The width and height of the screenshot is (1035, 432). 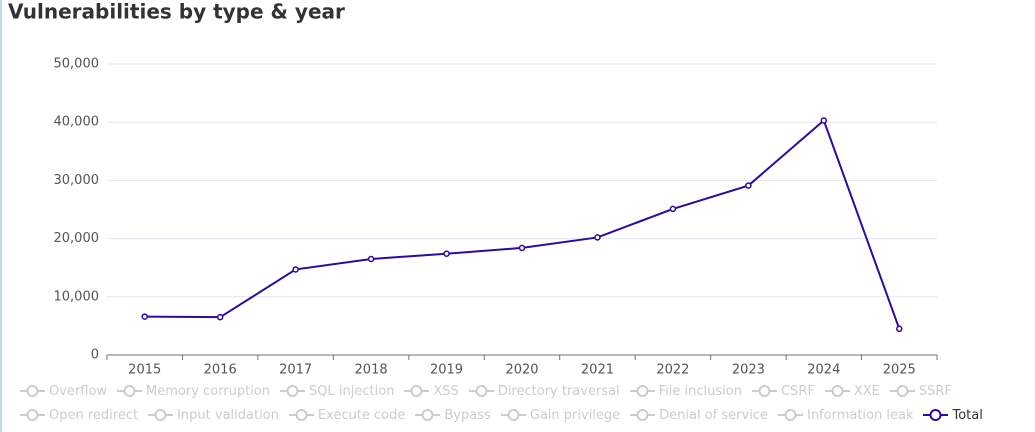 I want to click on legend-item: Directory traversal, so click(x=544, y=391).